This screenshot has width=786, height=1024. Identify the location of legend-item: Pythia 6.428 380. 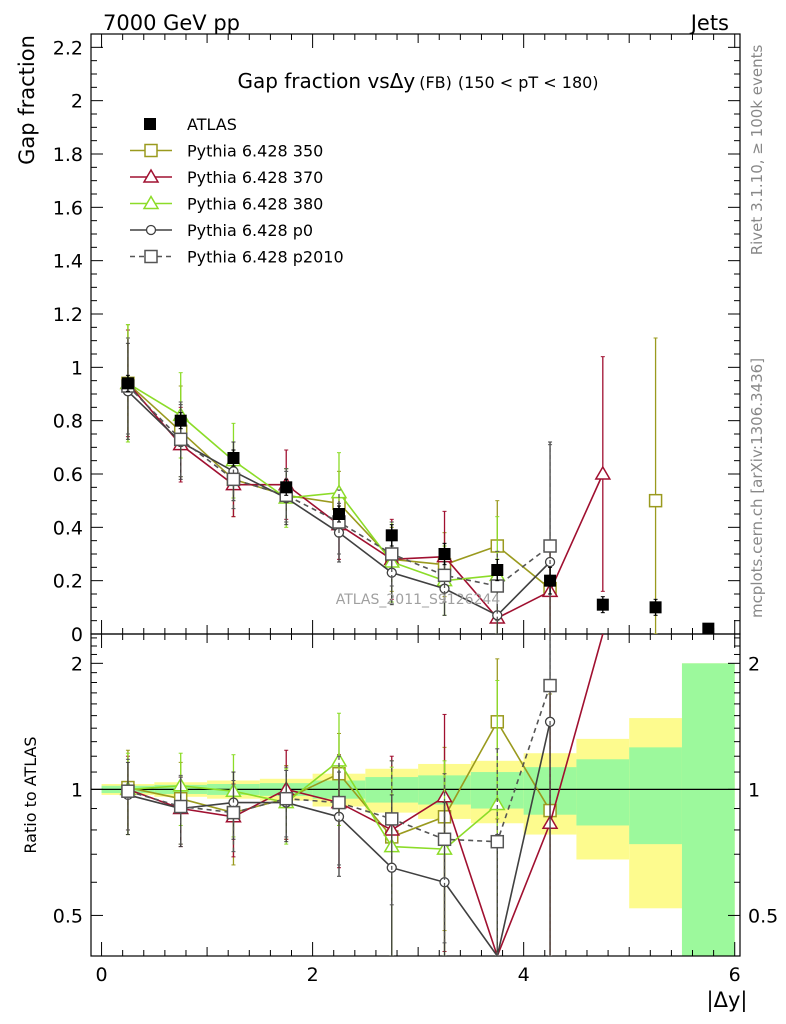
(226, 204).